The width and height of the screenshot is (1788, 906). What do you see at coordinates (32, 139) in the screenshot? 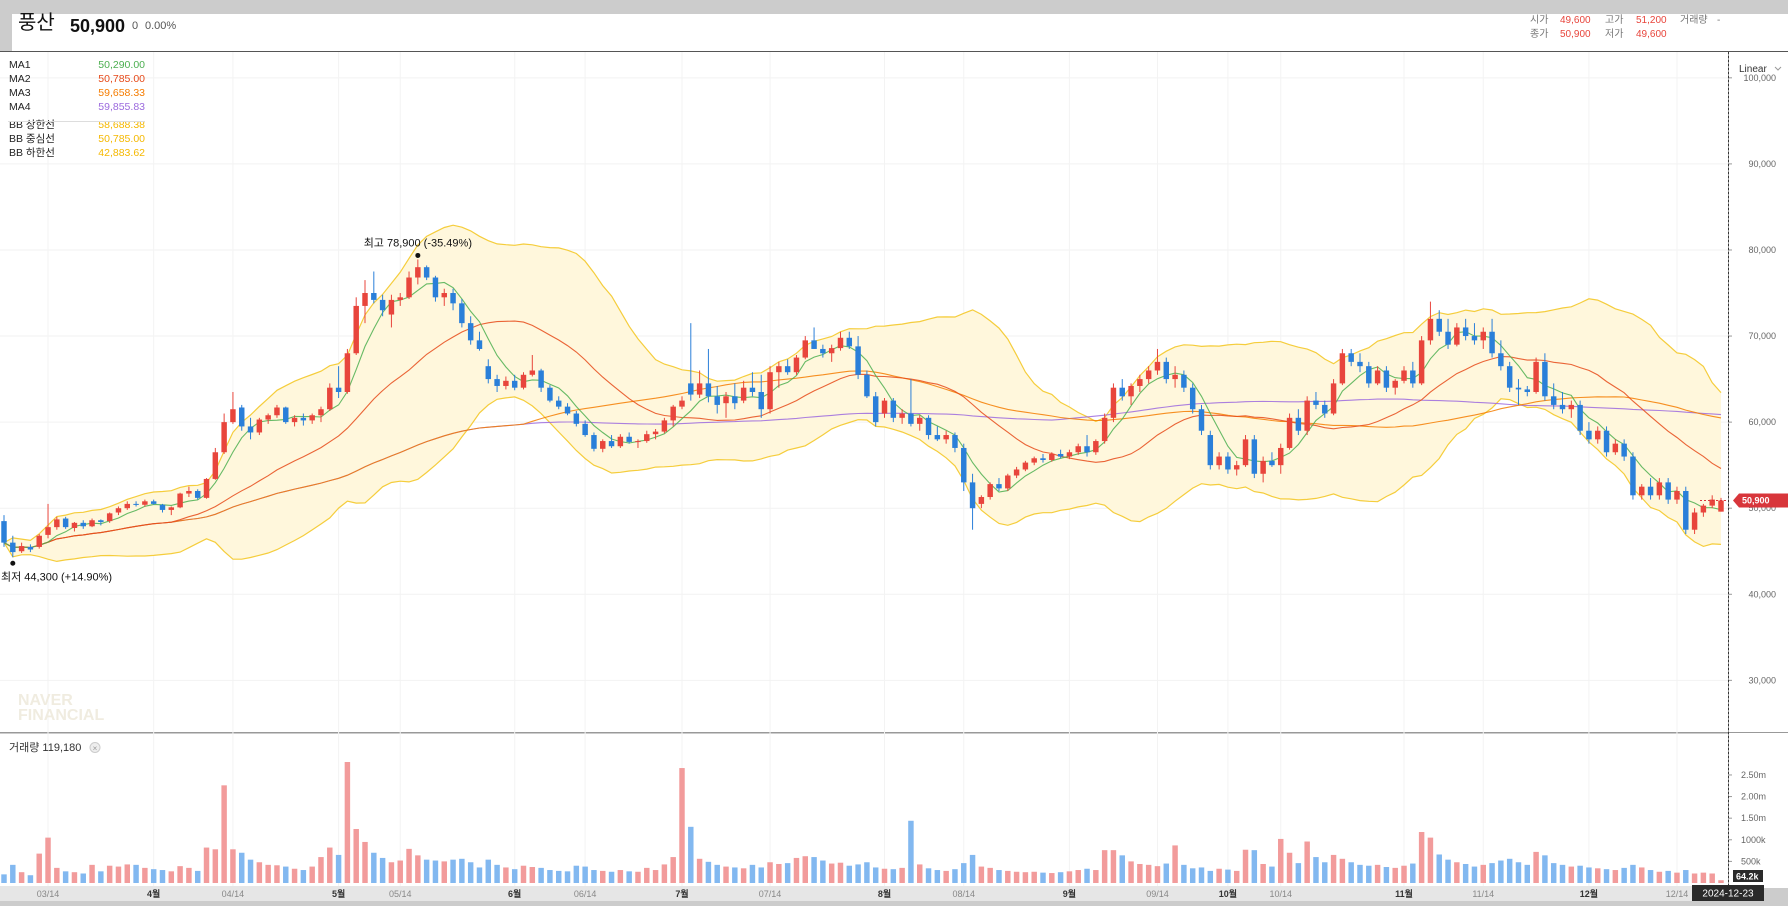
I see `legend-label: BB 중심선` at bounding box center [32, 139].